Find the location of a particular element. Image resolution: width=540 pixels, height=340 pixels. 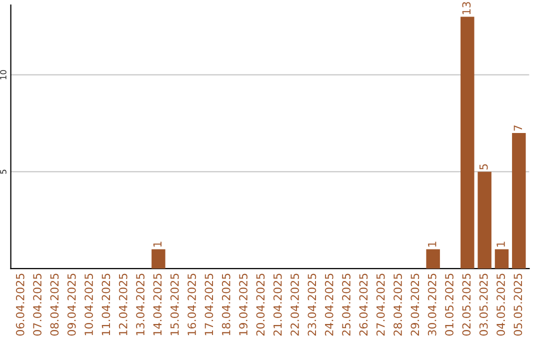

x-tick-label: 12.04.2025 is located at coordinates (123, 305).